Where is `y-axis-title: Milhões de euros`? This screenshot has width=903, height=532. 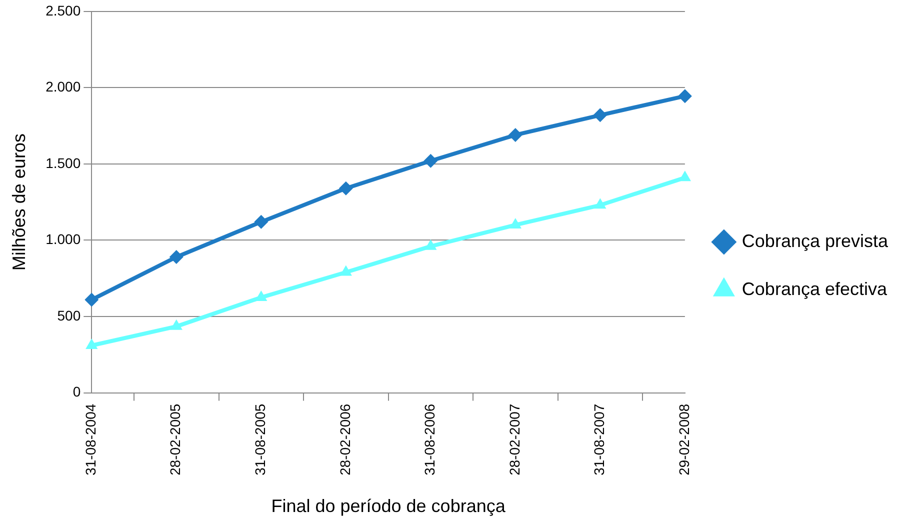
y-axis-title: Milhões de euros is located at coordinates (18, 202).